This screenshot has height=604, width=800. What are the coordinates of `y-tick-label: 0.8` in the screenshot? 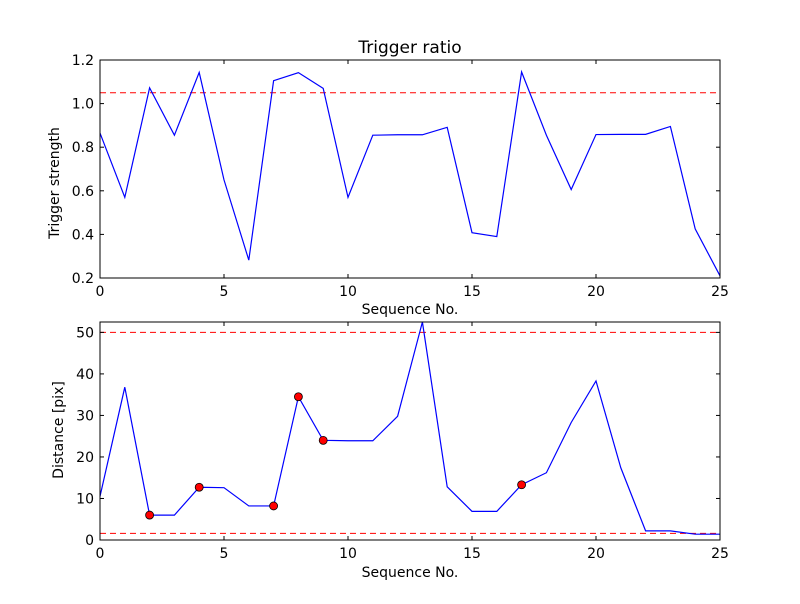 It's located at (83, 148).